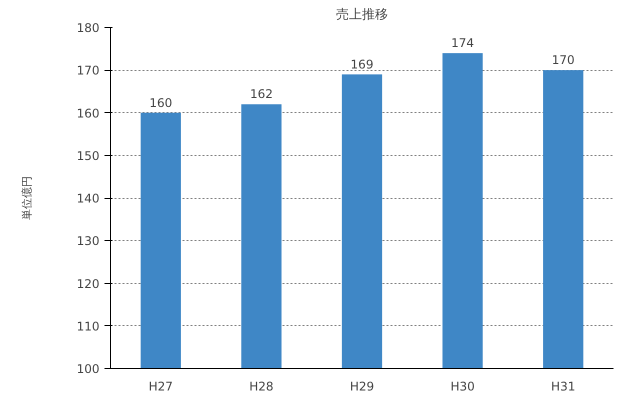 The image size is (641, 418). I want to click on y-axis-title: 単位億円, so click(27, 198).